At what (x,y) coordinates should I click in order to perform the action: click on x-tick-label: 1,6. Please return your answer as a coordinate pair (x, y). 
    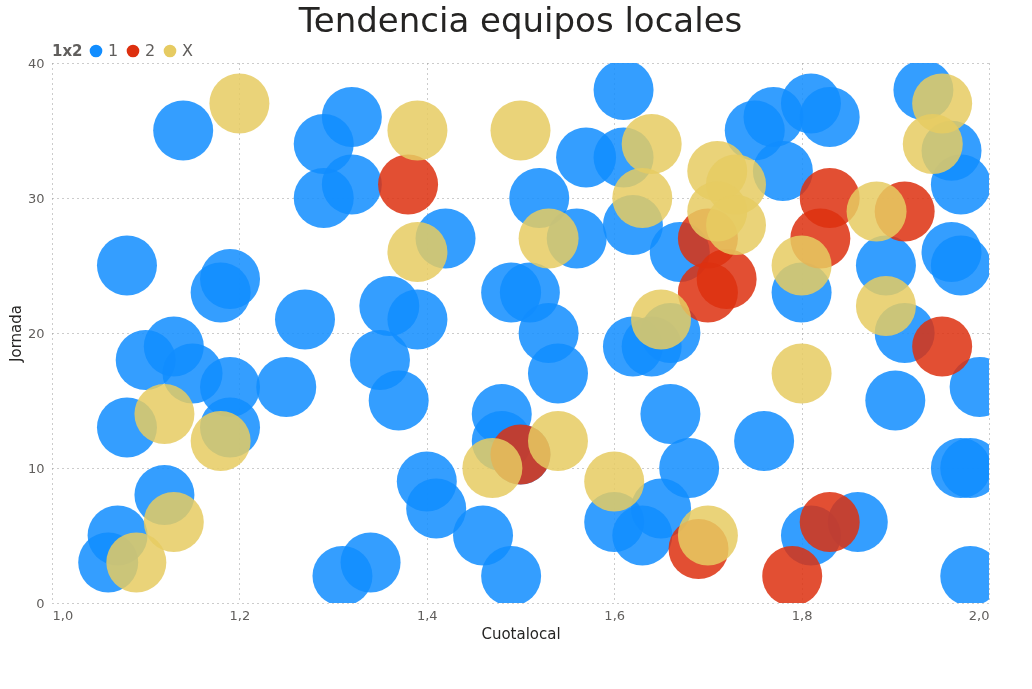
    Looking at the image, I should click on (615, 615).